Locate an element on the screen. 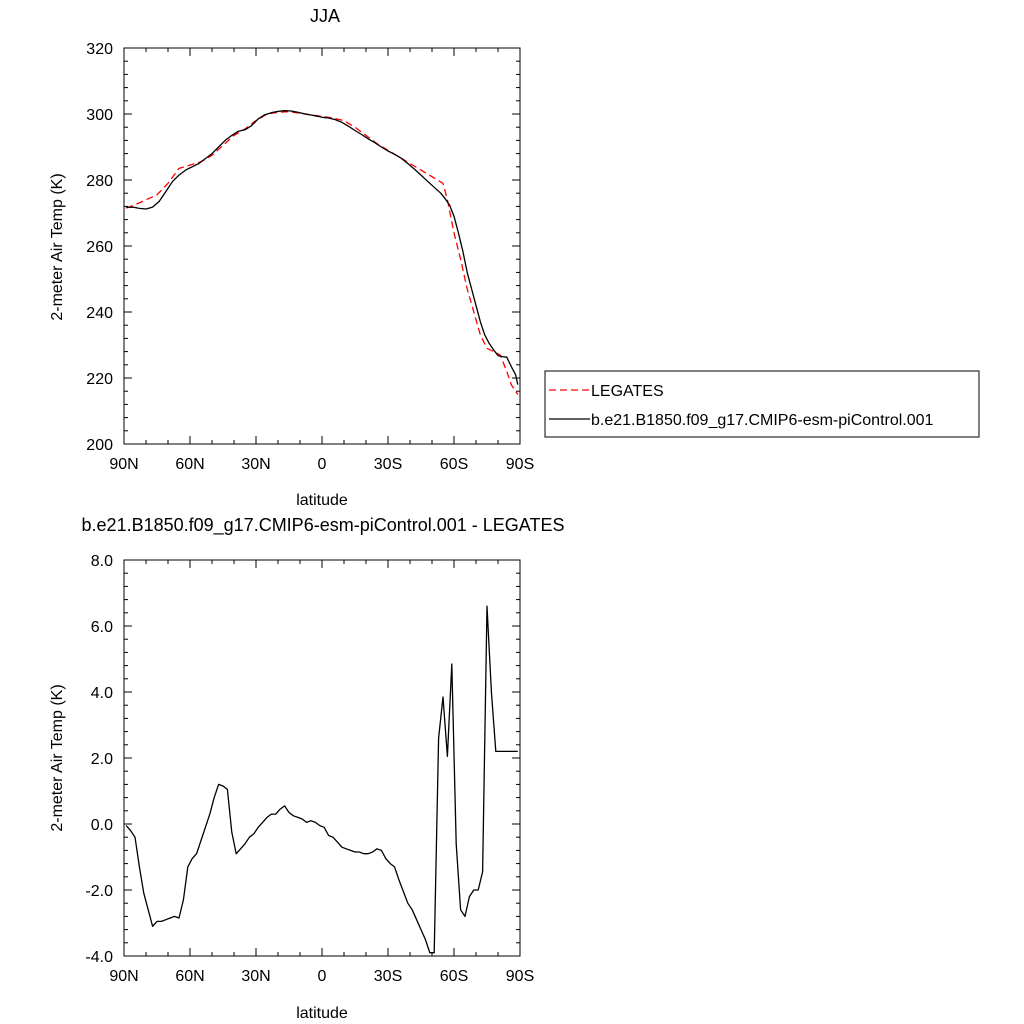  bottom-y-tick-label: 2.0 is located at coordinates (102, 759).